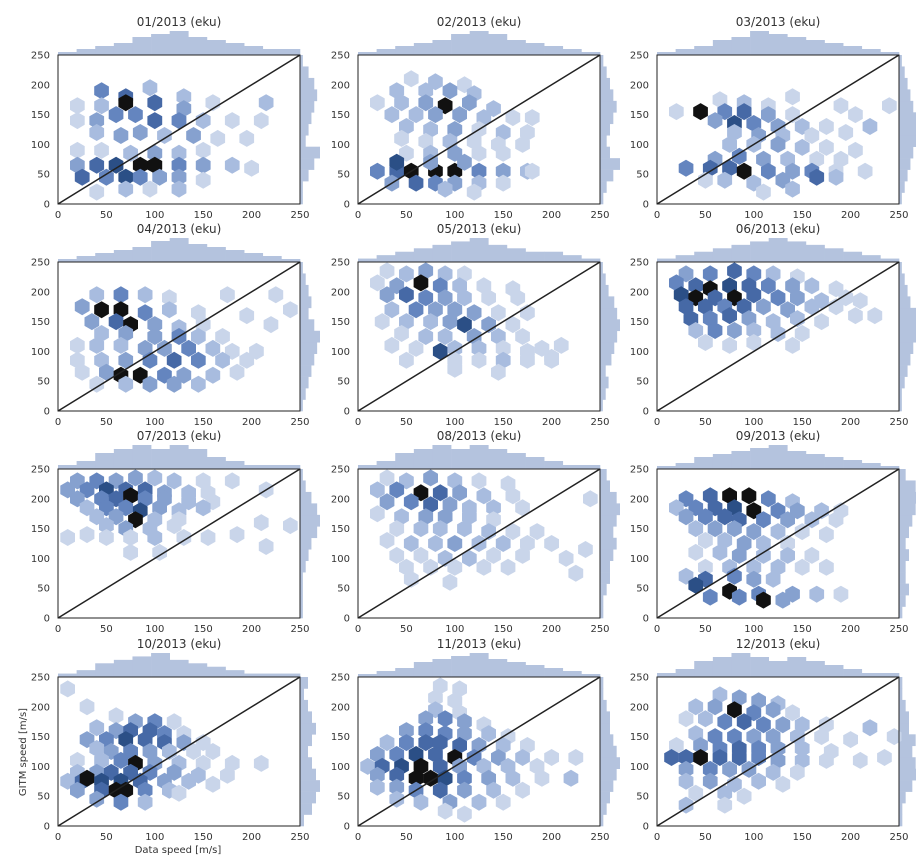 The width and height of the screenshot is (916, 855). What do you see at coordinates (551, 629) in the screenshot?
I see `x-tick-label: 200` at bounding box center [551, 629].